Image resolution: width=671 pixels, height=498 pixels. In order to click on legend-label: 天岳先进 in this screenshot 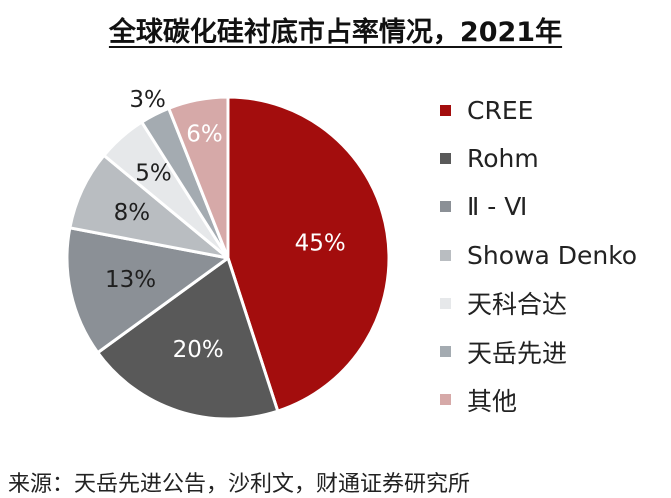, I will do `click(517, 353)`.